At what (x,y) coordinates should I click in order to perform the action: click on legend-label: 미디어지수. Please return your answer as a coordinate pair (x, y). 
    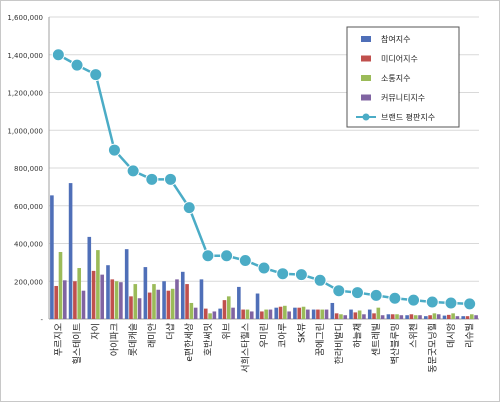
    Looking at the image, I should click on (399, 59).